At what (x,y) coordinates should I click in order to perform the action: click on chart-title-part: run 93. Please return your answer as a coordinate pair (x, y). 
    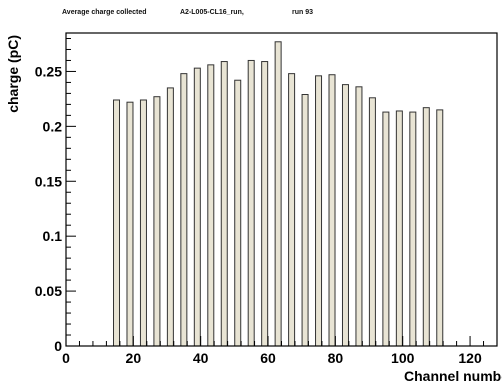
    Looking at the image, I should click on (302, 12).